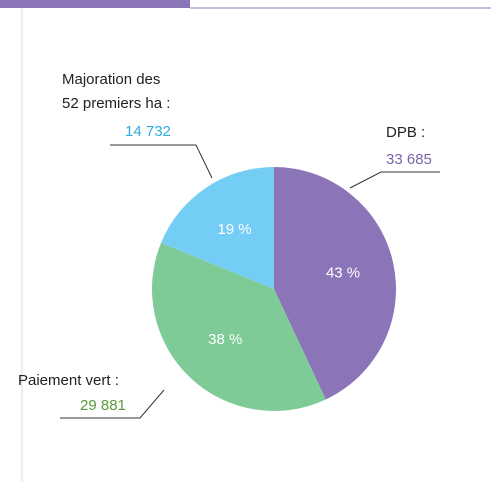 The width and height of the screenshot is (491, 494). I want to click on percent-label: 43 %, so click(343, 273).